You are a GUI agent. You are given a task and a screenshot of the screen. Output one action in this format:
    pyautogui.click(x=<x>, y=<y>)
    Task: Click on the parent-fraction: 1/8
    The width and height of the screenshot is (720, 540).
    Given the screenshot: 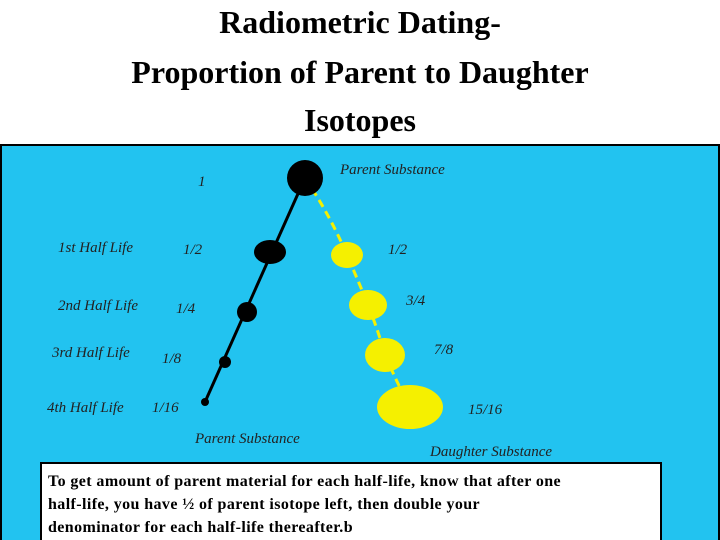 What is the action you would take?
    pyautogui.click(x=172, y=359)
    